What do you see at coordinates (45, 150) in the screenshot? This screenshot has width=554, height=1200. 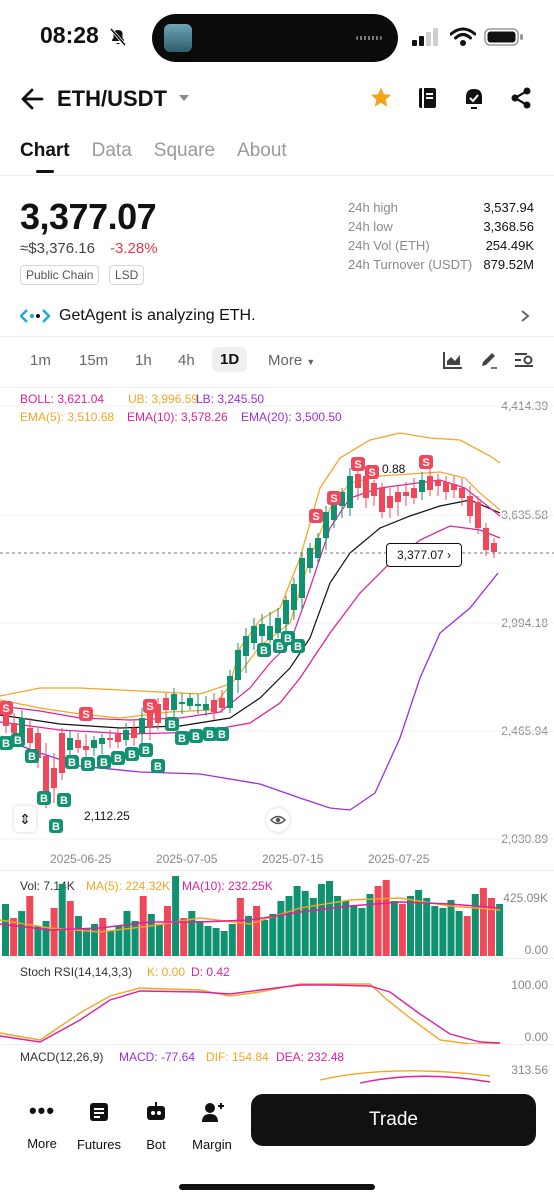 I see `tab-chart: Chart` at bounding box center [45, 150].